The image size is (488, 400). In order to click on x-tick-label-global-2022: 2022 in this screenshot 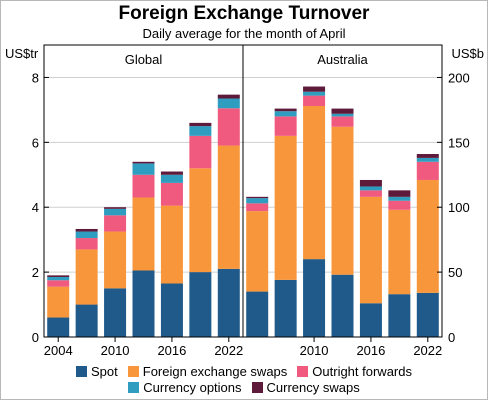, I will do `click(228, 350)`.